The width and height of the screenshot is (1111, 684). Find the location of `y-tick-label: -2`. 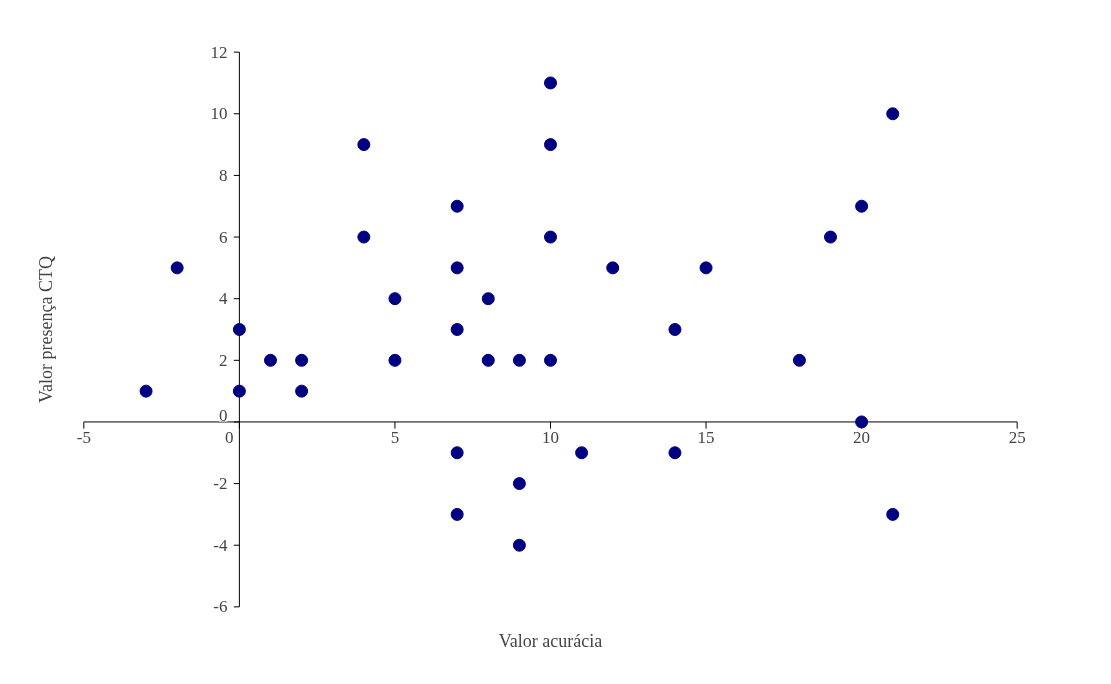

y-tick-label: -2 is located at coordinates (220, 484).